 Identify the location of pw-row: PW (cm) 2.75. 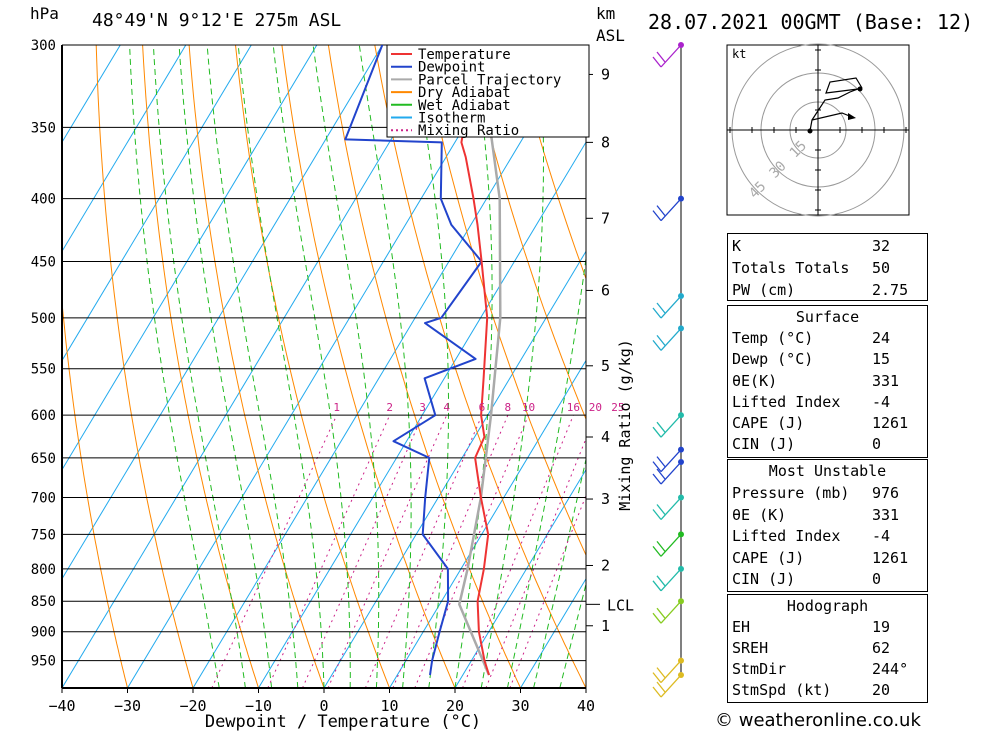
(820, 290).